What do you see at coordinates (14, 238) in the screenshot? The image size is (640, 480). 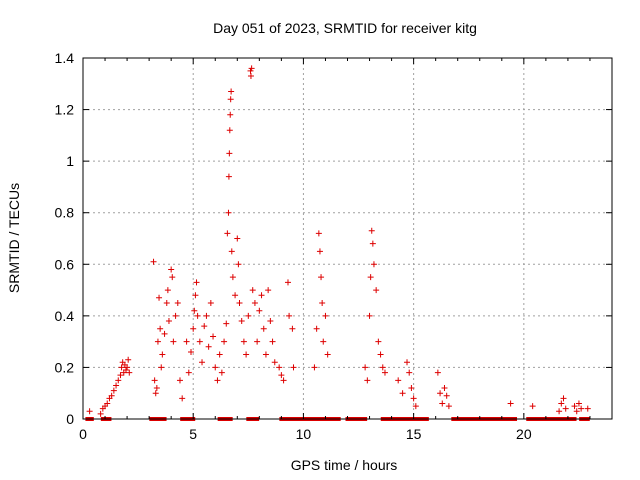 I see `y-axis-label: SRMTID / TECUs` at bounding box center [14, 238].